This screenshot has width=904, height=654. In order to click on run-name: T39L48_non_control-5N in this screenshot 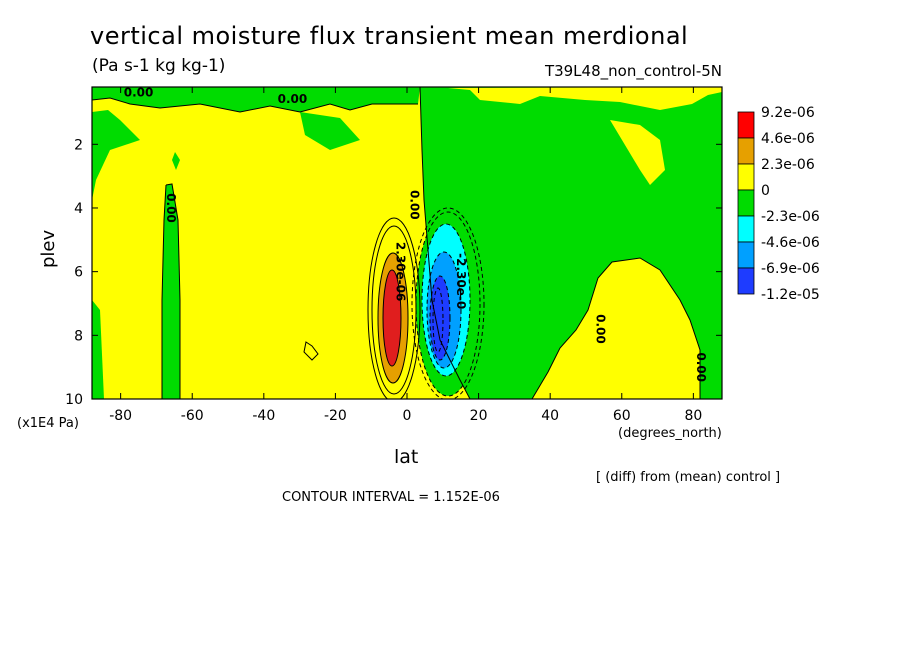, I will do `click(633, 71)`.